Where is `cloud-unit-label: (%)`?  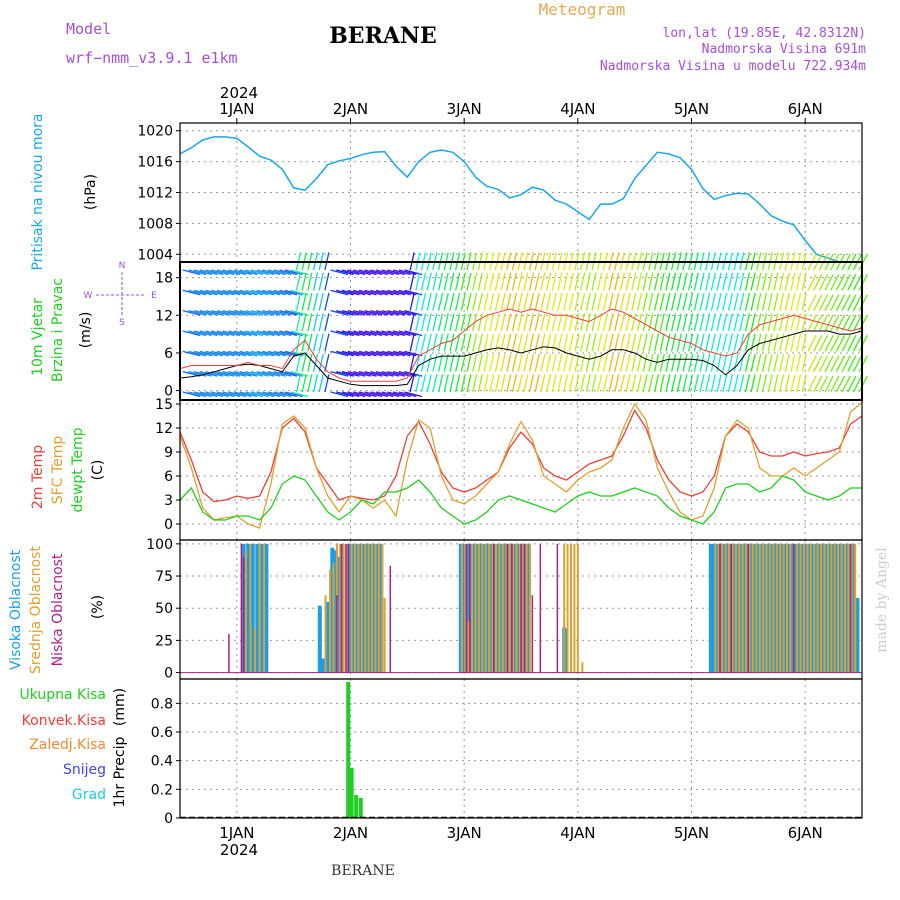
cloud-unit-label: (%) is located at coordinates (98, 607).